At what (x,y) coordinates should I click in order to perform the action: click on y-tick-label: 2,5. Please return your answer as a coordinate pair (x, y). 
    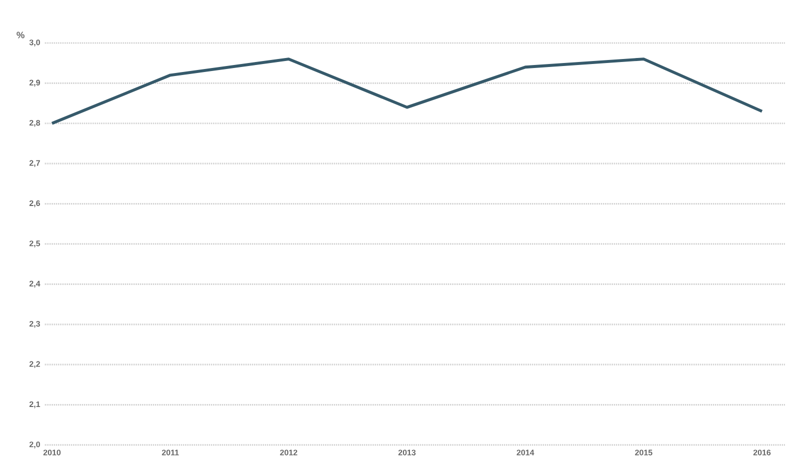
    Looking at the image, I should click on (34, 244).